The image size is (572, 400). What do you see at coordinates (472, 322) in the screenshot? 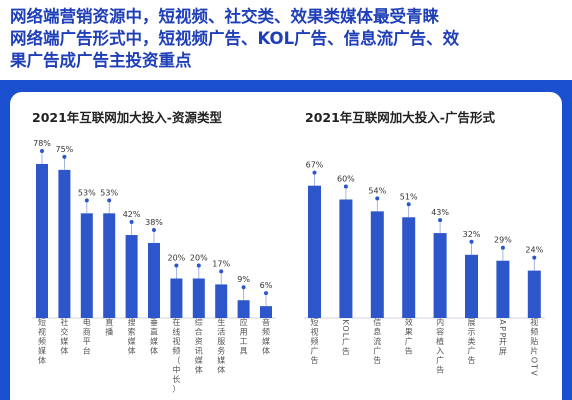
I see `category-label-char: 展` at bounding box center [472, 322].